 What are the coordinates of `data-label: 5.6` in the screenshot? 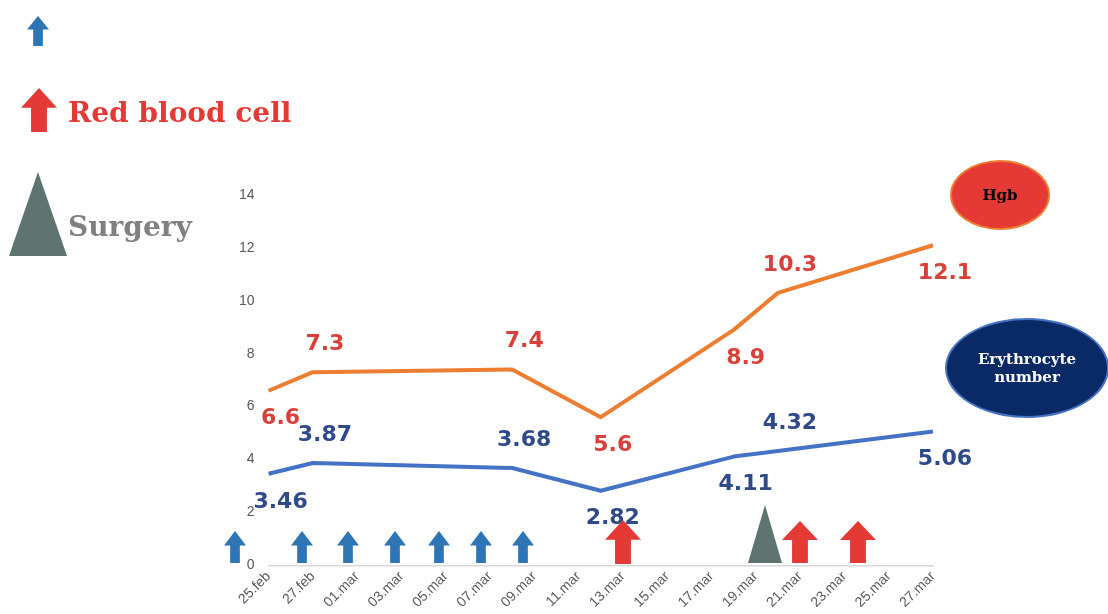 It's located at (613, 443).